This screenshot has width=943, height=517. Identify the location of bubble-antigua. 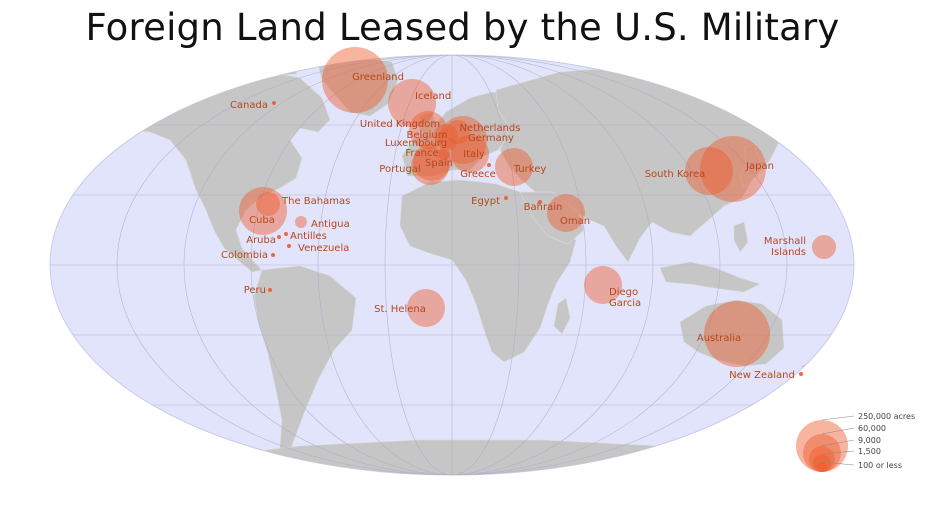
(301, 222).